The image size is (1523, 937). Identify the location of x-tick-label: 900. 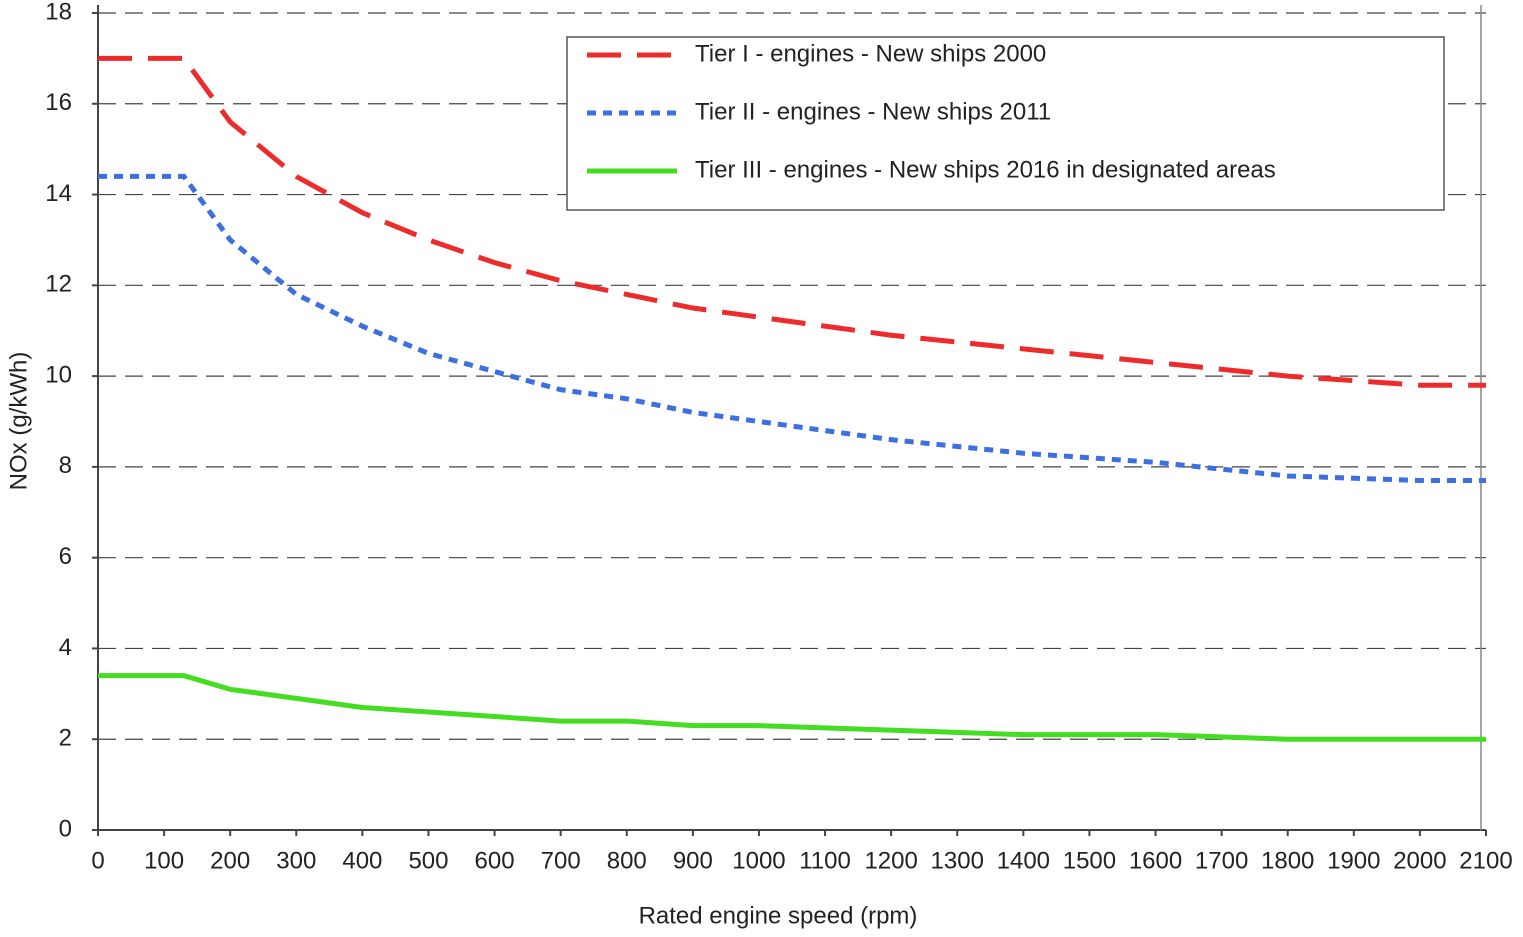
(693, 860).